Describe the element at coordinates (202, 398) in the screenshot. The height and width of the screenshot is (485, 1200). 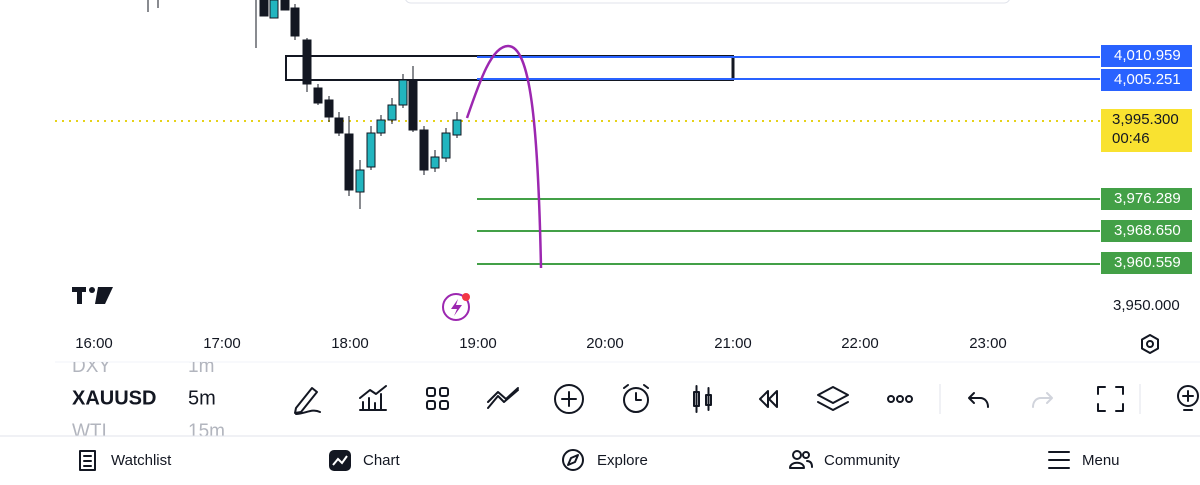
I see `interval: 5m` at that location.